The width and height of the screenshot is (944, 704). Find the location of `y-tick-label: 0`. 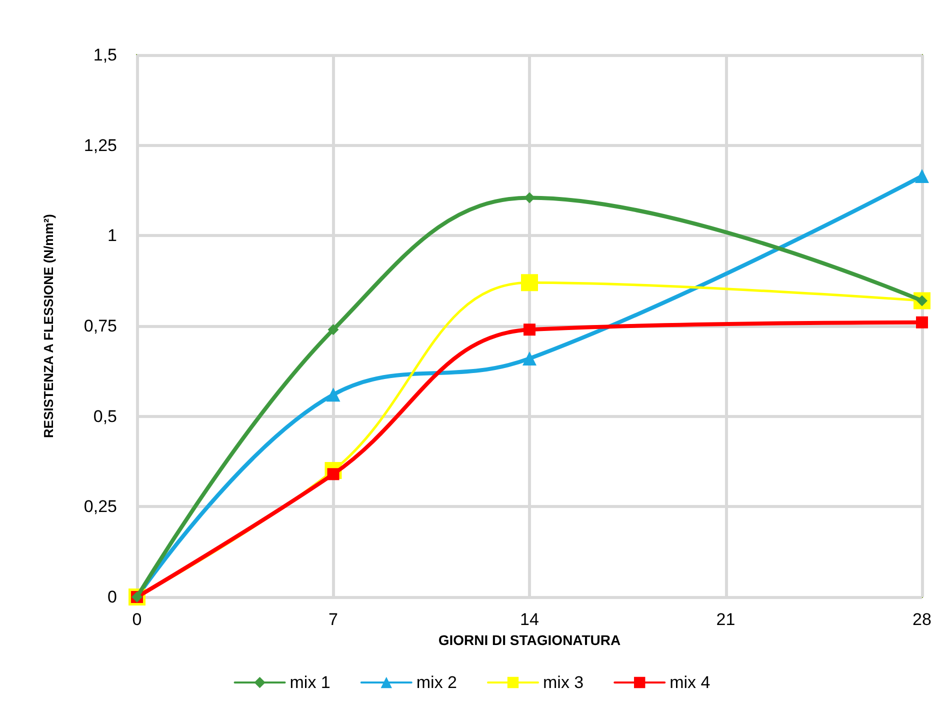

y-tick-label: 0 is located at coordinates (112, 597).